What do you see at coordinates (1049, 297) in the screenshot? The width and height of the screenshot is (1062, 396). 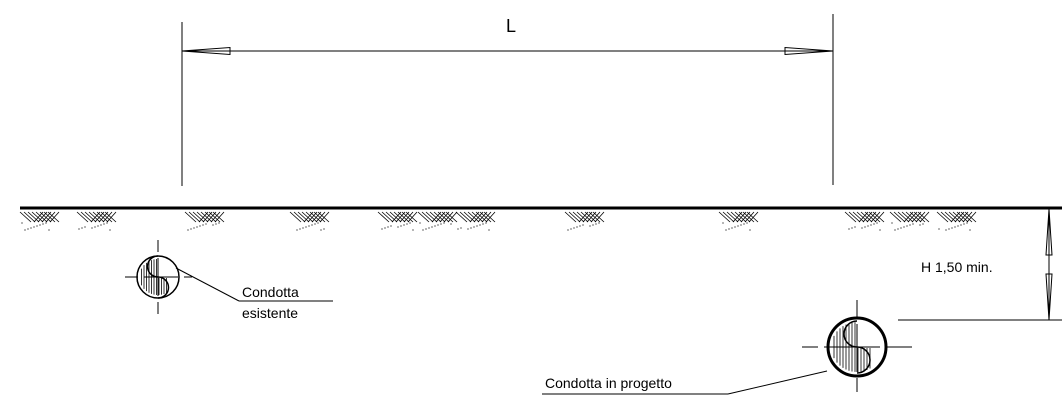 I see `depth-arrow-bottom` at bounding box center [1049, 297].